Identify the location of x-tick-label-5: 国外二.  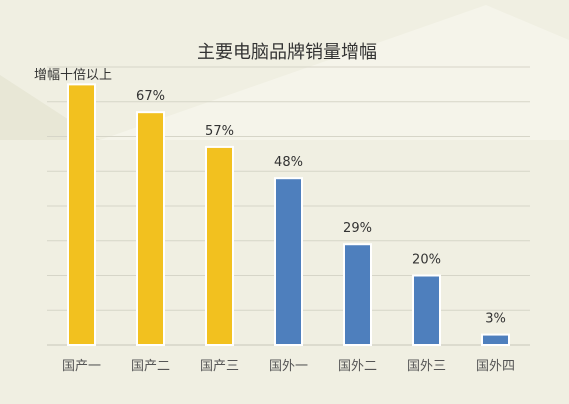
(357, 366).